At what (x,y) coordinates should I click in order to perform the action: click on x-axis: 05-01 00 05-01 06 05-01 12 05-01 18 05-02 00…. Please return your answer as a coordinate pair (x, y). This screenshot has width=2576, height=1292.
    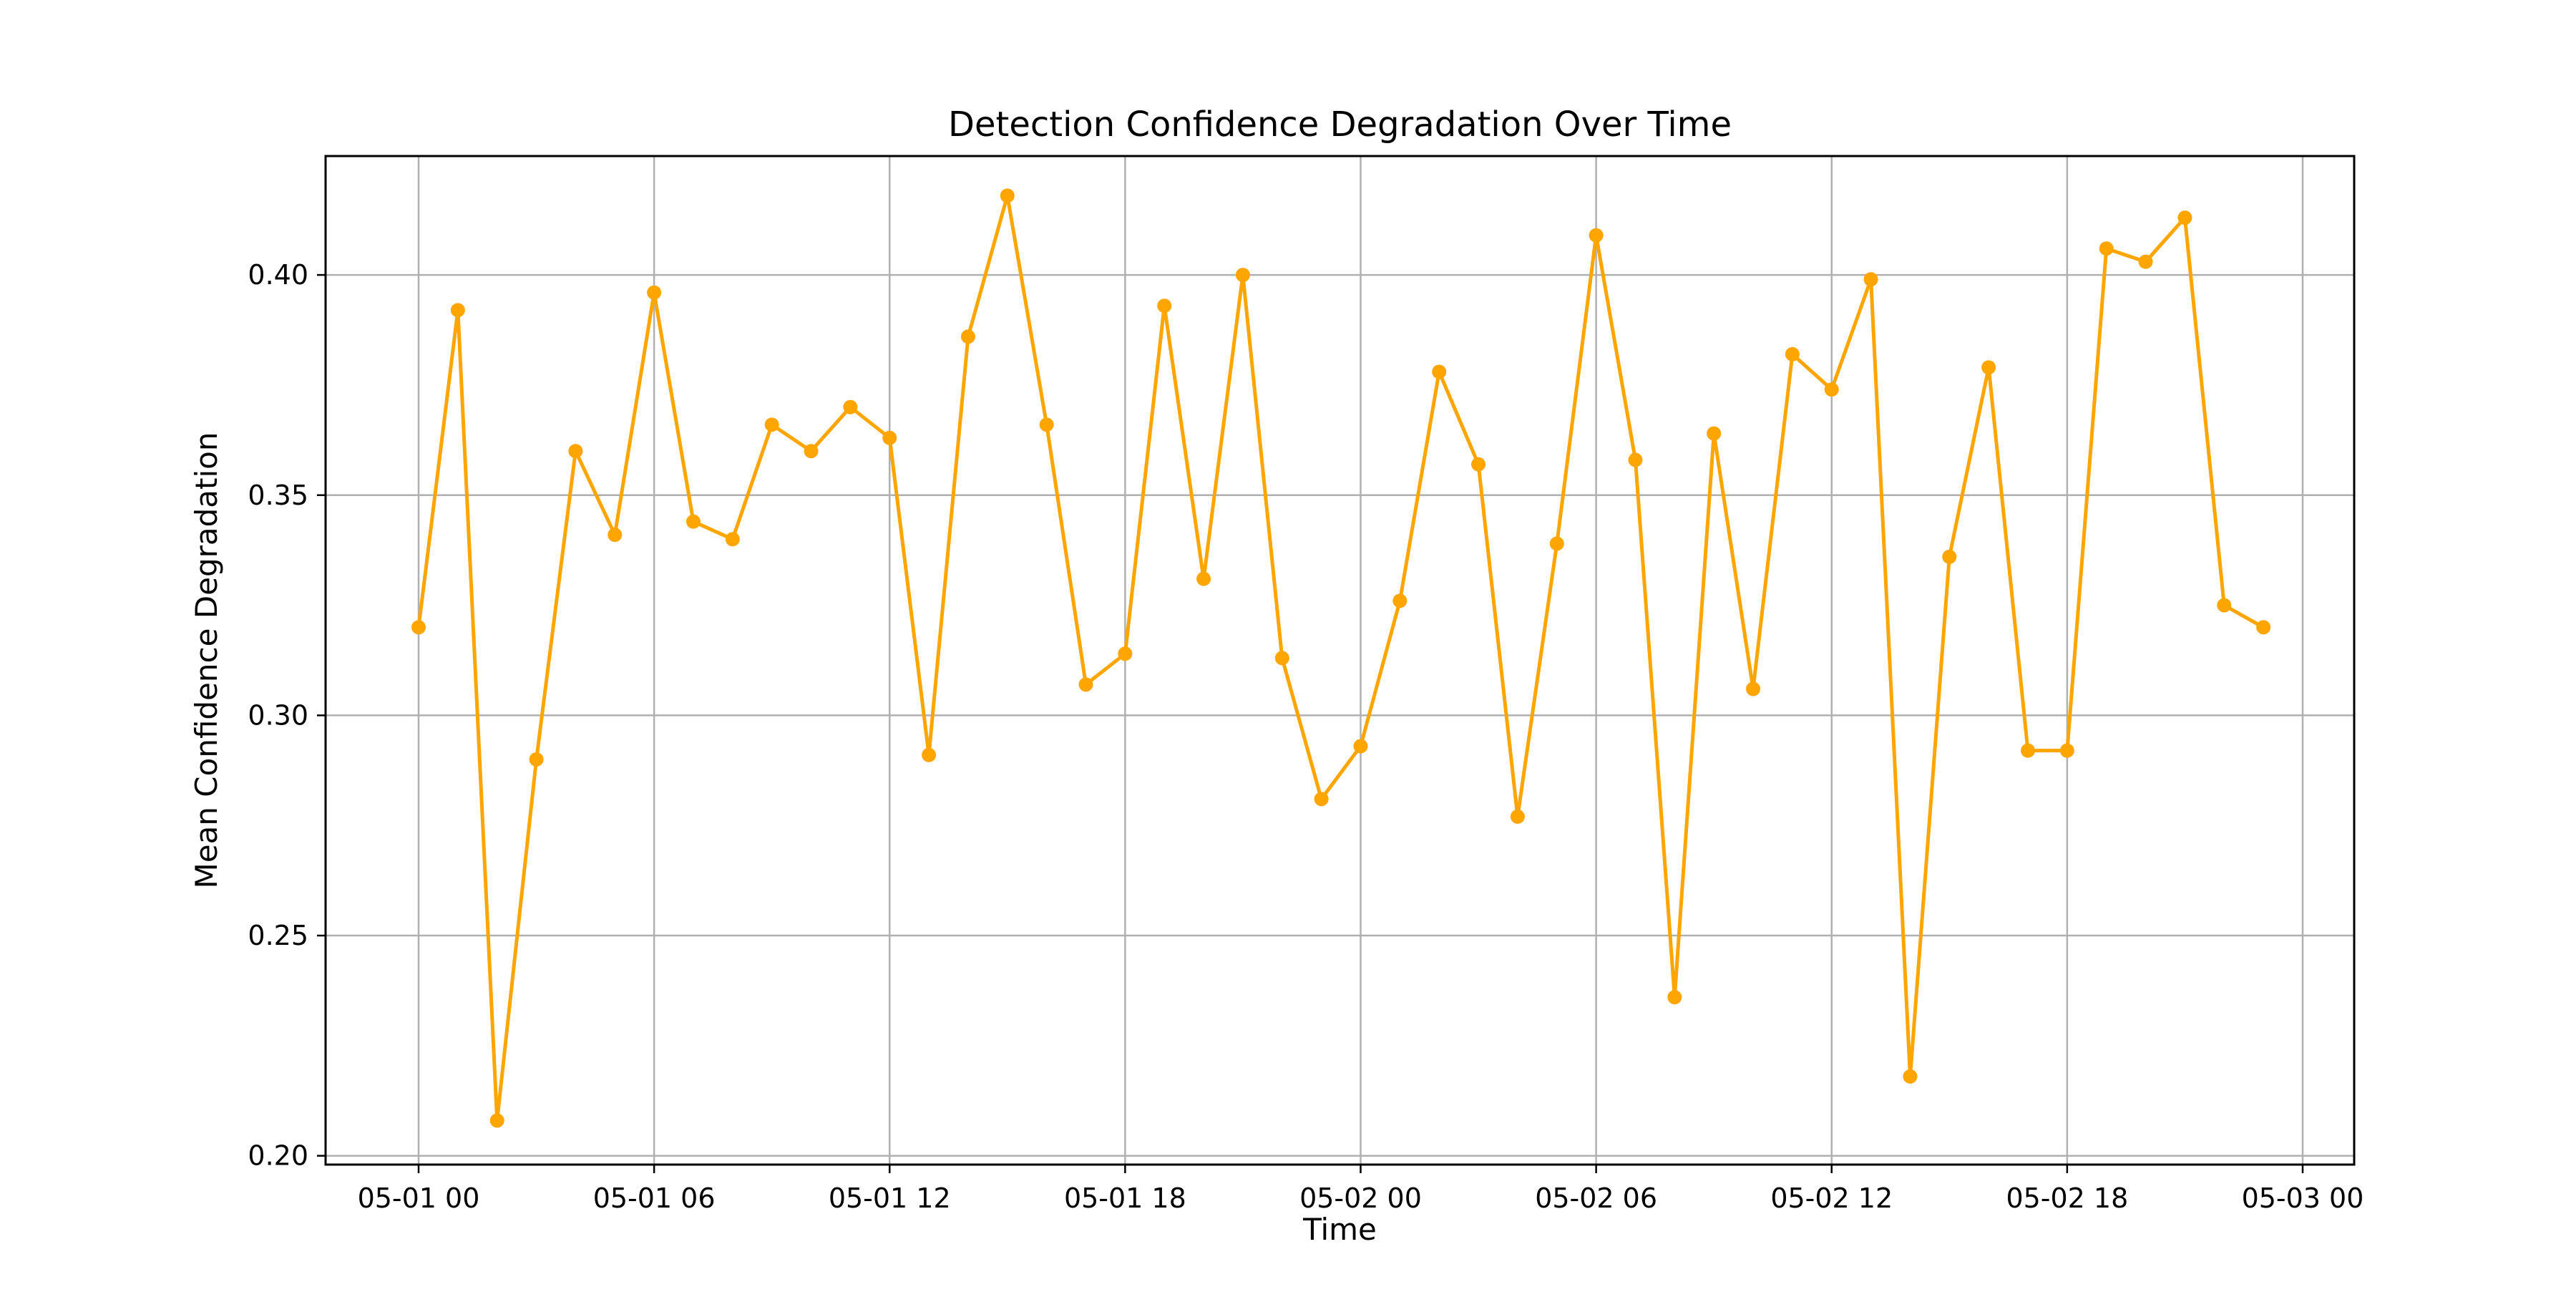
    Looking at the image, I should click on (1361, 1189).